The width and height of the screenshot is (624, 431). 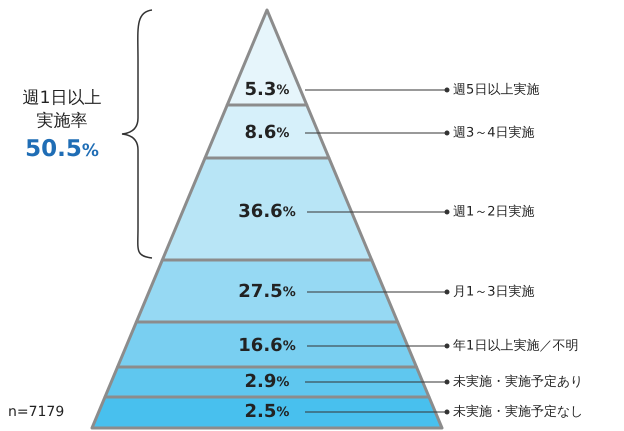 What do you see at coordinates (496, 90) in the screenshot?
I see `category-label: 週5日以上実施` at bounding box center [496, 90].